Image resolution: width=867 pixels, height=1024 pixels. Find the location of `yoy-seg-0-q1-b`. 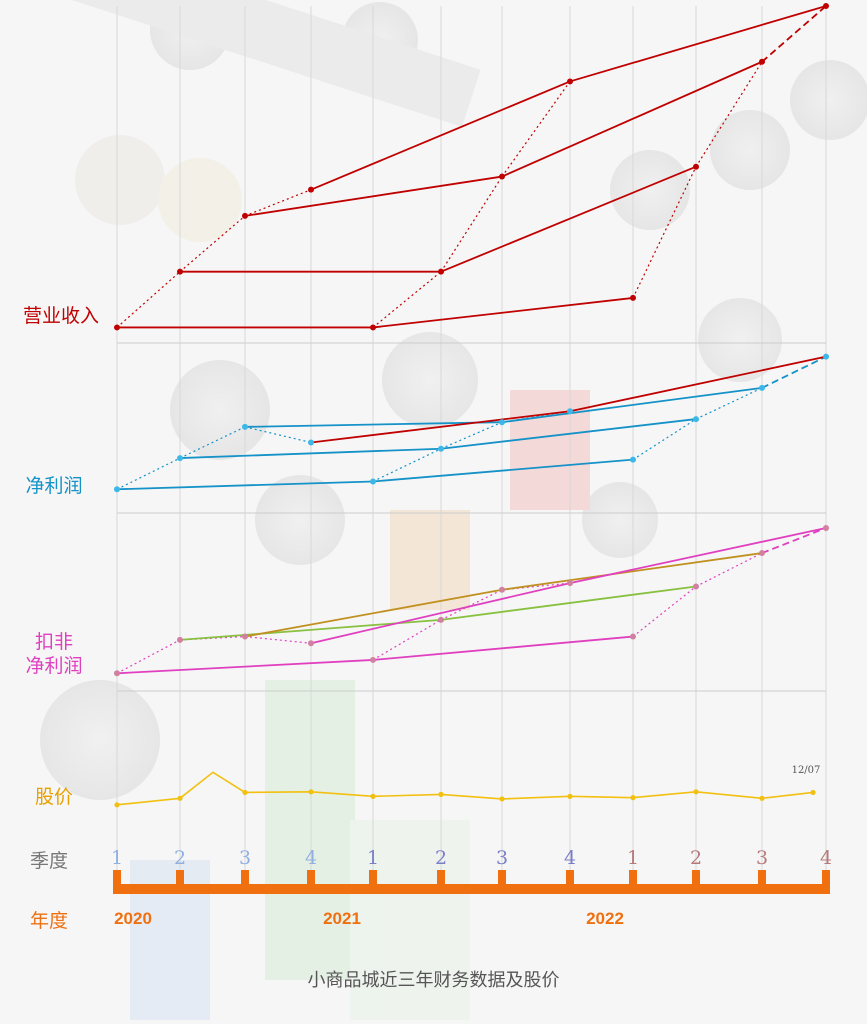

yoy-seg-0-q1-b is located at coordinates (503, 313).